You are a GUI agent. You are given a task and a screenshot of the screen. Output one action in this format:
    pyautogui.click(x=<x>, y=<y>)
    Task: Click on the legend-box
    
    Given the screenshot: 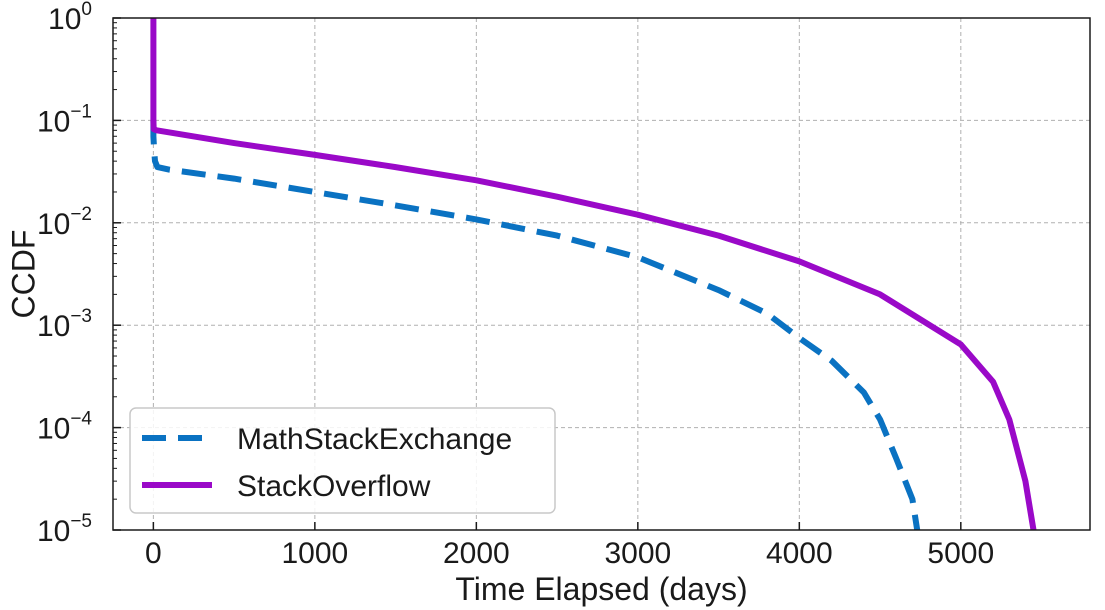 What is the action you would take?
    pyautogui.click(x=342, y=460)
    